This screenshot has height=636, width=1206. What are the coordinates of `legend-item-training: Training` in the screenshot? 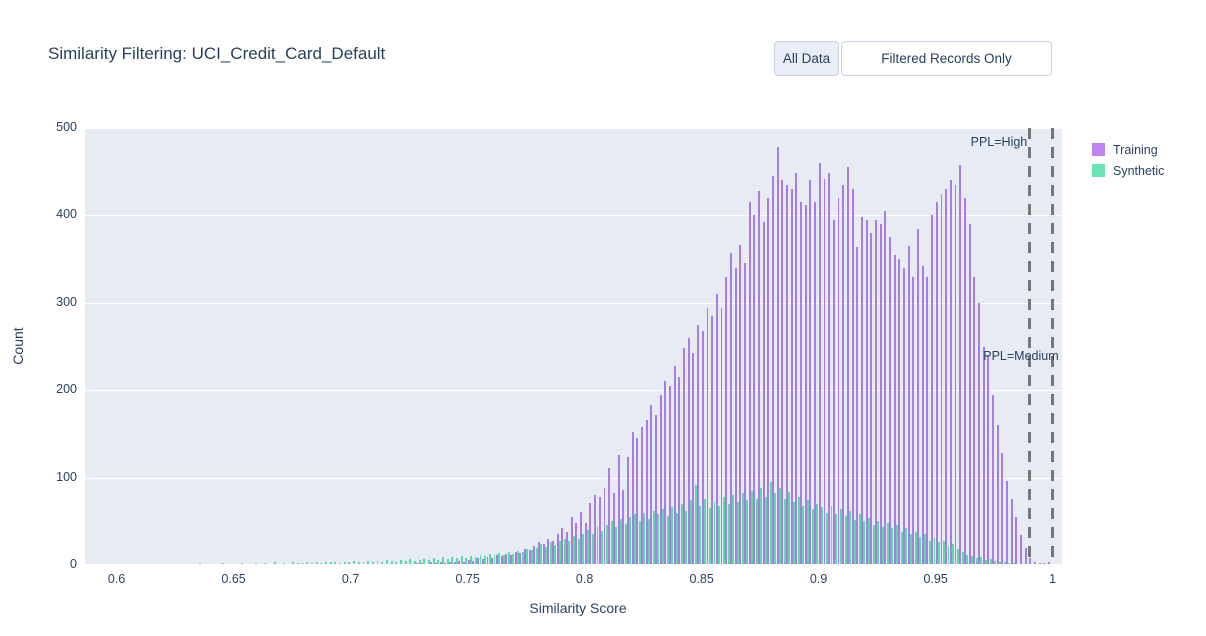 It's located at (1128, 149).